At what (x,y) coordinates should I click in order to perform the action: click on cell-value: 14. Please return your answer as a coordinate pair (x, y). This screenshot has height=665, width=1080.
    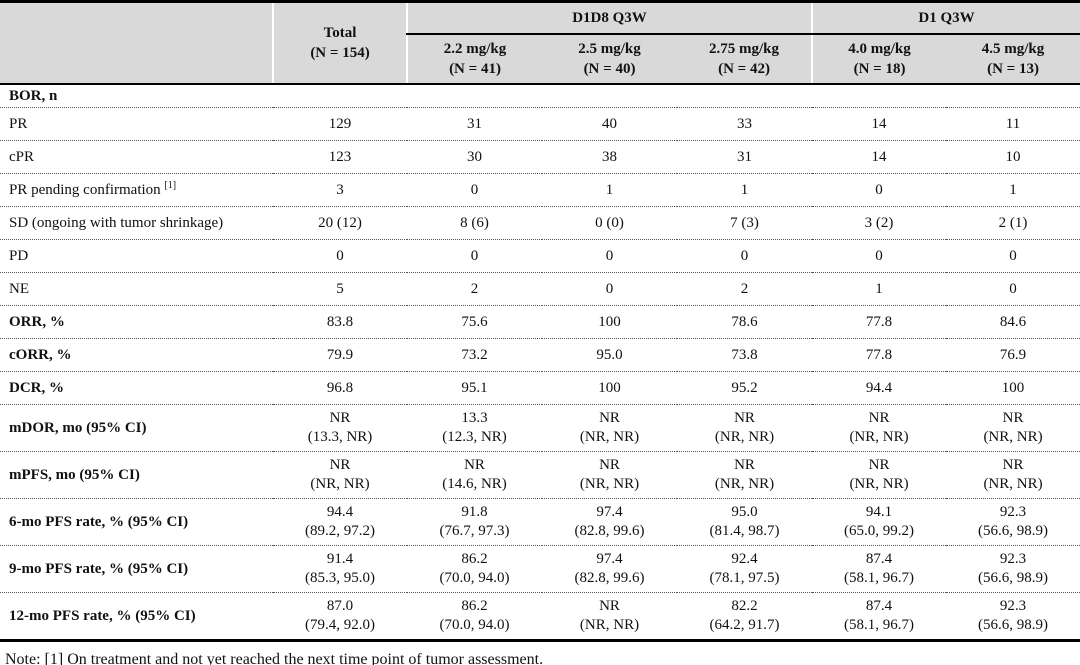
    Looking at the image, I should click on (879, 124).